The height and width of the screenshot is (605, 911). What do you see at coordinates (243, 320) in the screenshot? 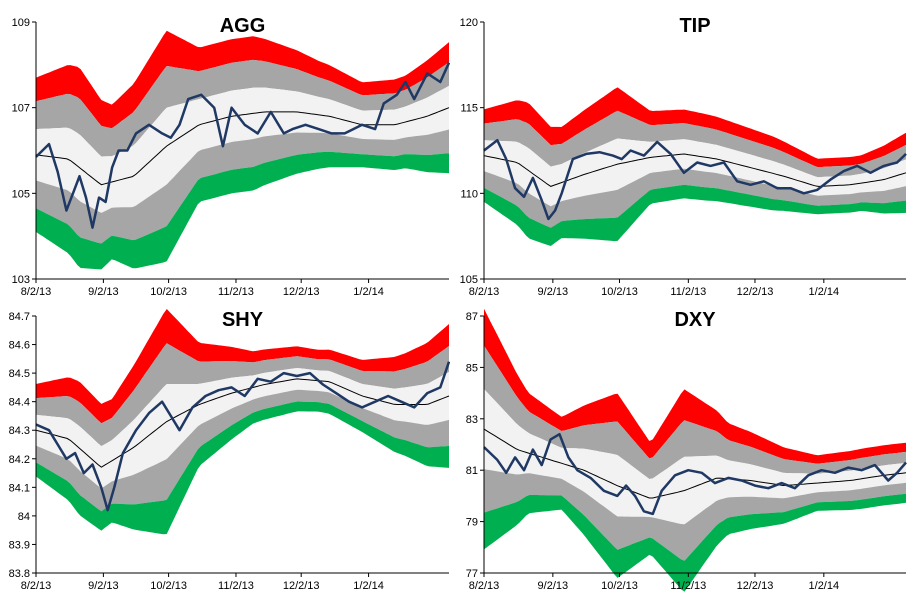
I see `chart-title: SHY` at bounding box center [243, 320].